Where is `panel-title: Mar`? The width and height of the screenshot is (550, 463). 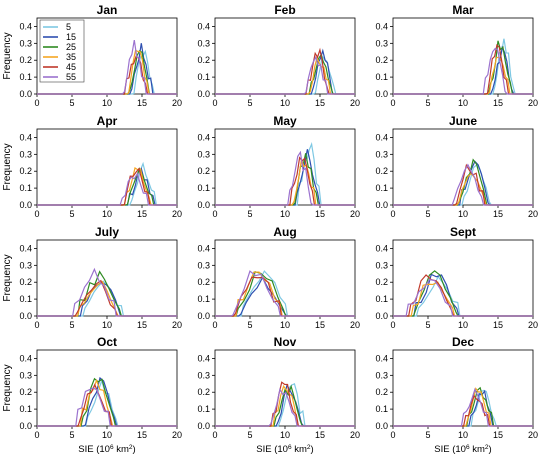
panel-title: Mar is located at coordinates (463, 10).